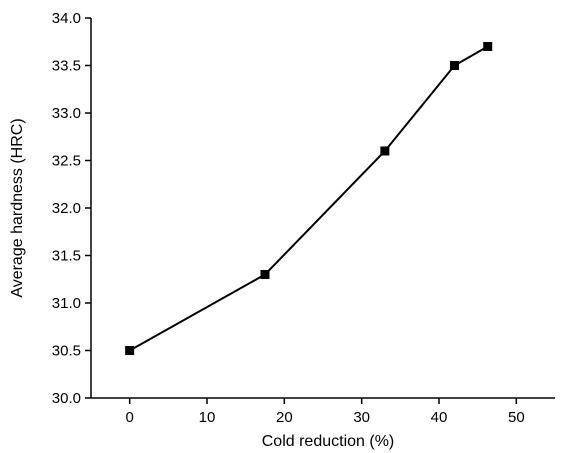  I want to click on x-tick-label: 30, so click(361, 417).